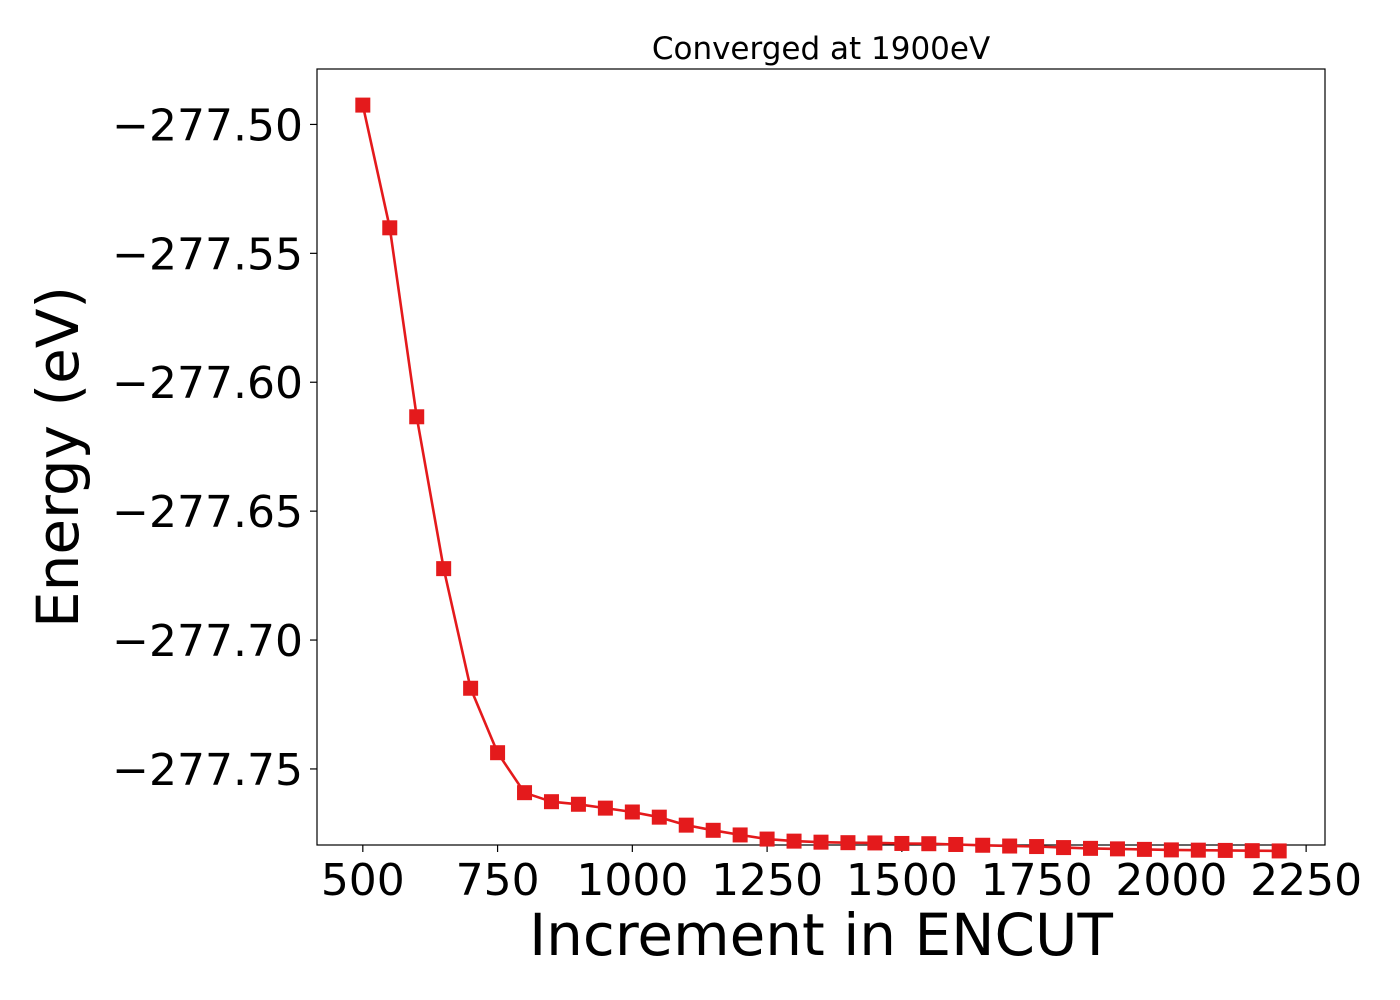 Image resolution: width=1400 pixels, height=1000 pixels. What do you see at coordinates (821, 935) in the screenshot?
I see `x-axis-label: Increment in ENCUT` at bounding box center [821, 935].